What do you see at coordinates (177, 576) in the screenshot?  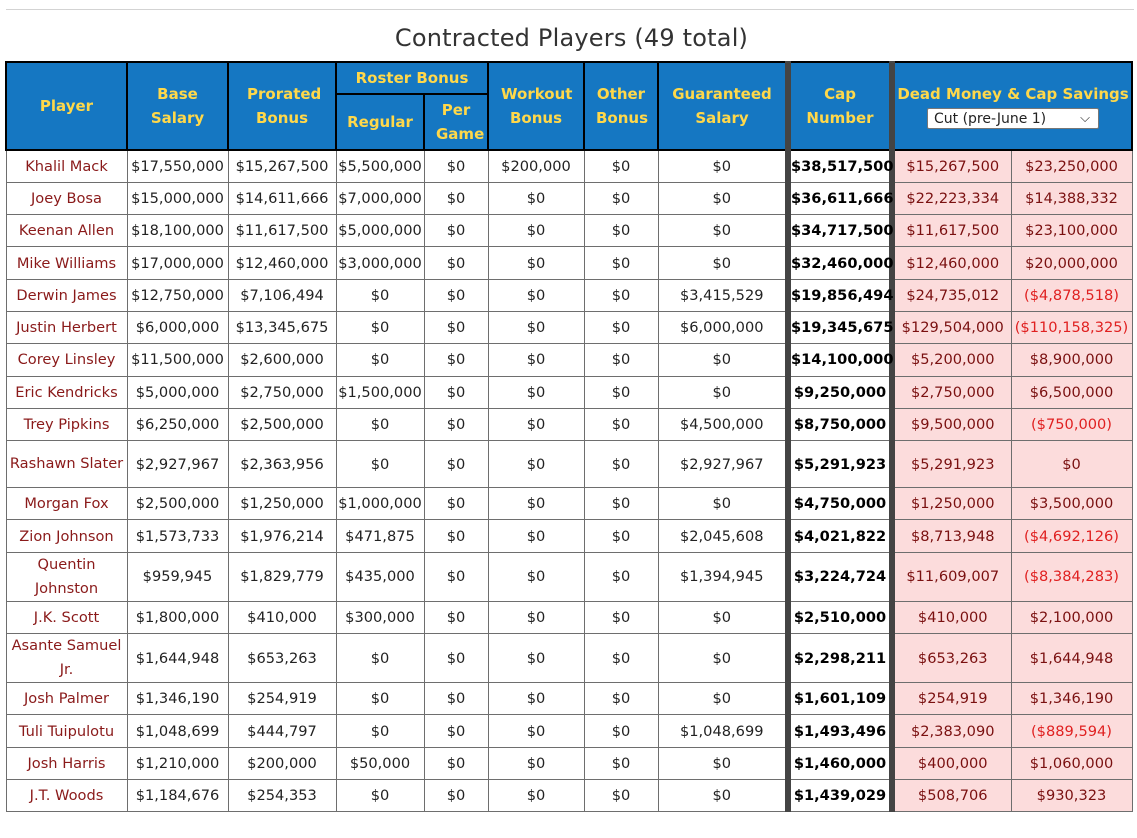 I see `cell-base-salary: $959,945` at bounding box center [177, 576].